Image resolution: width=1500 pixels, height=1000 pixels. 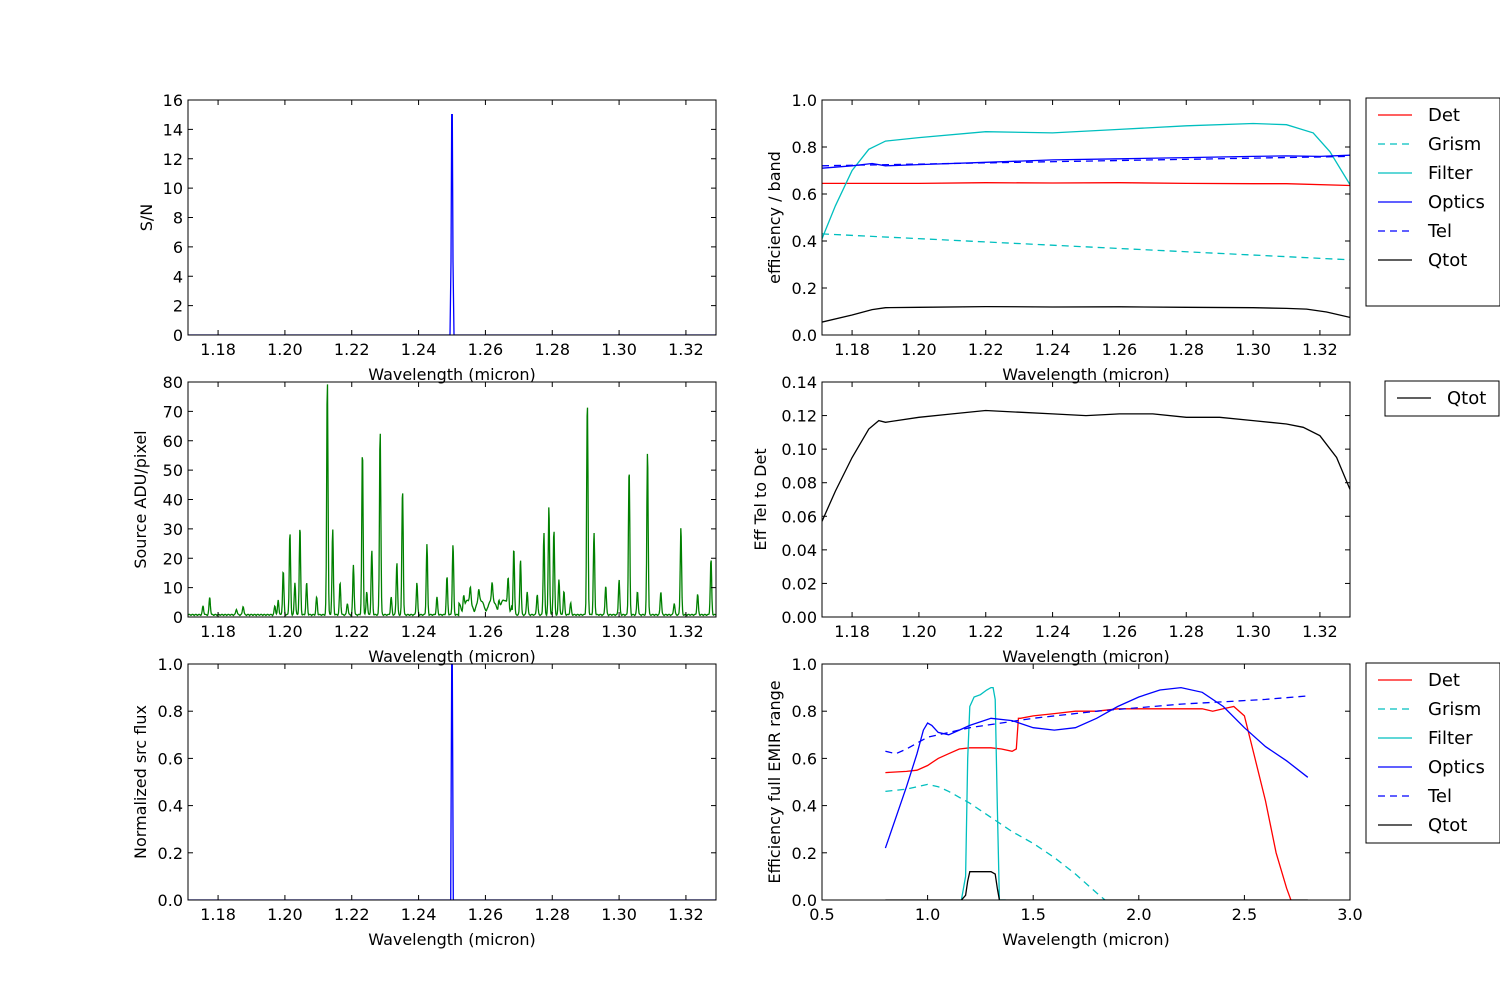 What do you see at coordinates (173, 470) in the screenshot?
I see `y-tick-label: 50` at bounding box center [173, 470].